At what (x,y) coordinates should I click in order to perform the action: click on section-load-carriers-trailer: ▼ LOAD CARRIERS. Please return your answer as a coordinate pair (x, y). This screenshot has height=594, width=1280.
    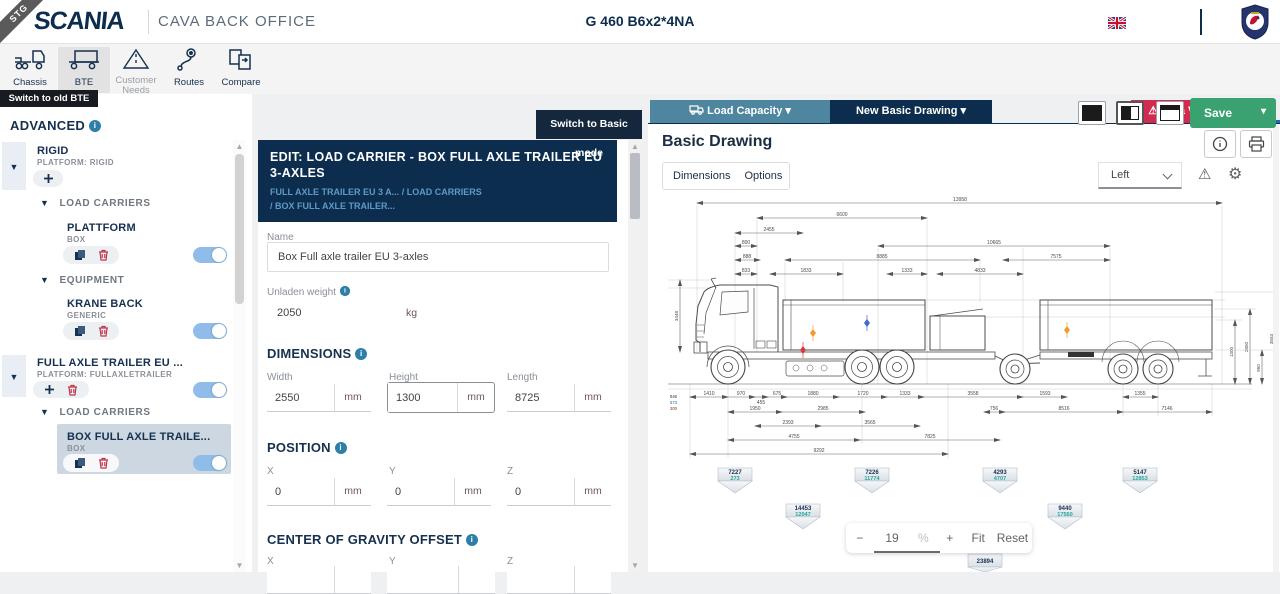
    Looking at the image, I should click on (95, 412).